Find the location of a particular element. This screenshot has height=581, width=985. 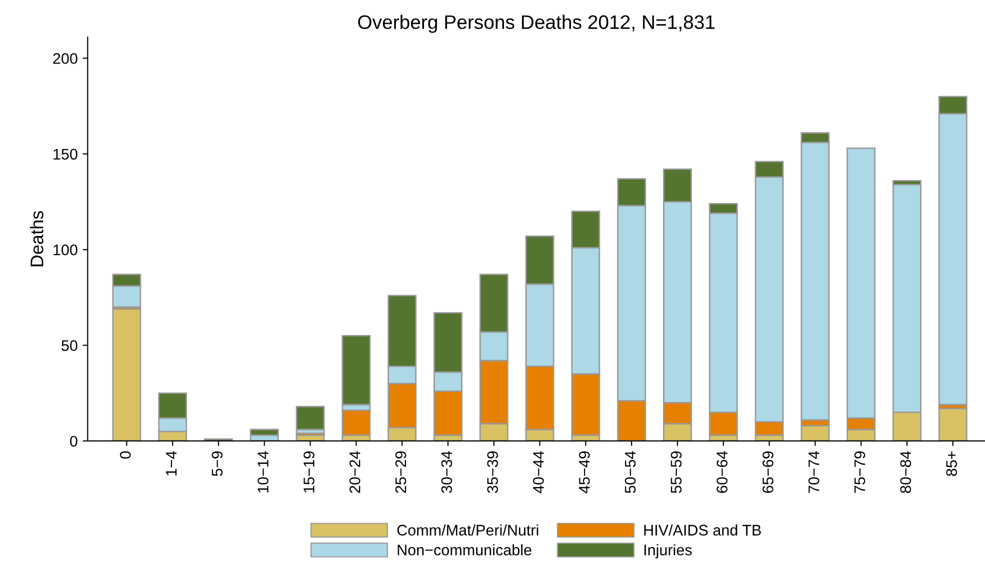

y-tick-label: 150 is located at coordinates (66, 154).